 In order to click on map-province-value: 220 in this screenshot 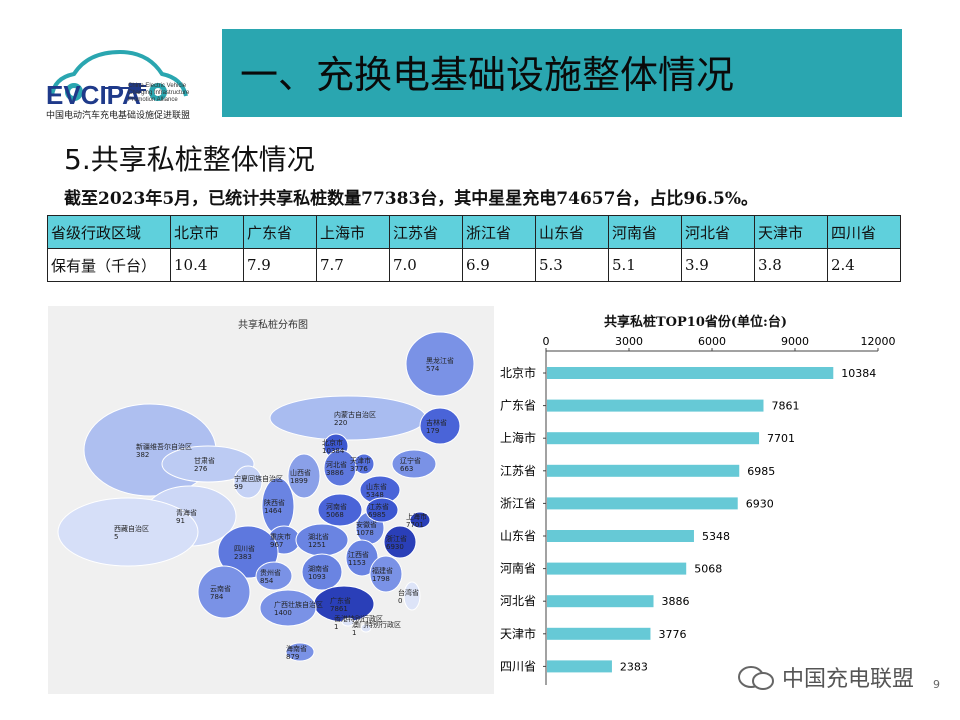, I will do `click(341, 423)`.